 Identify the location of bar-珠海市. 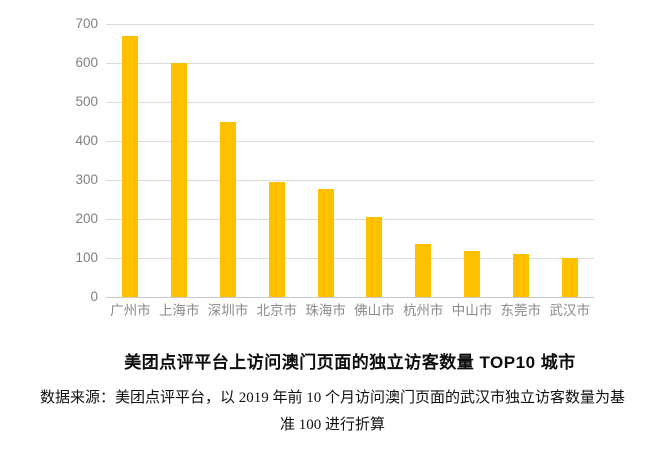
(325, 242).